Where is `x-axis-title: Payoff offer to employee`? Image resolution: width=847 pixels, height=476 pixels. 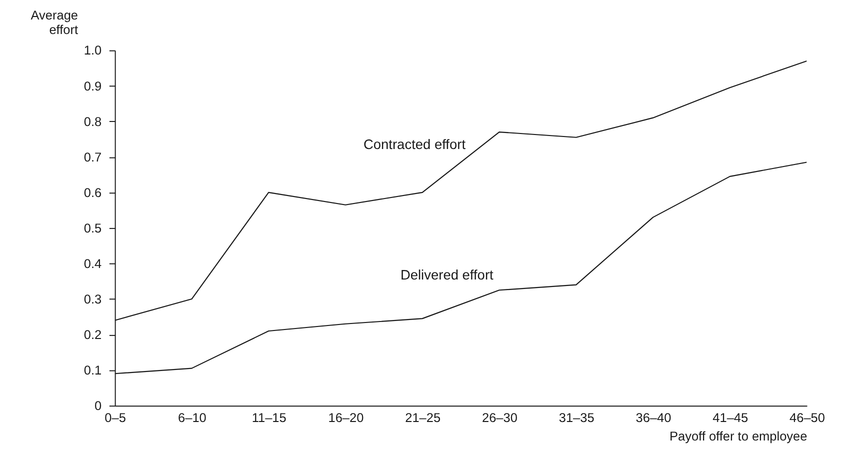
x-axis-title: Payoff offer to employee is located at coordinates (739, 436).